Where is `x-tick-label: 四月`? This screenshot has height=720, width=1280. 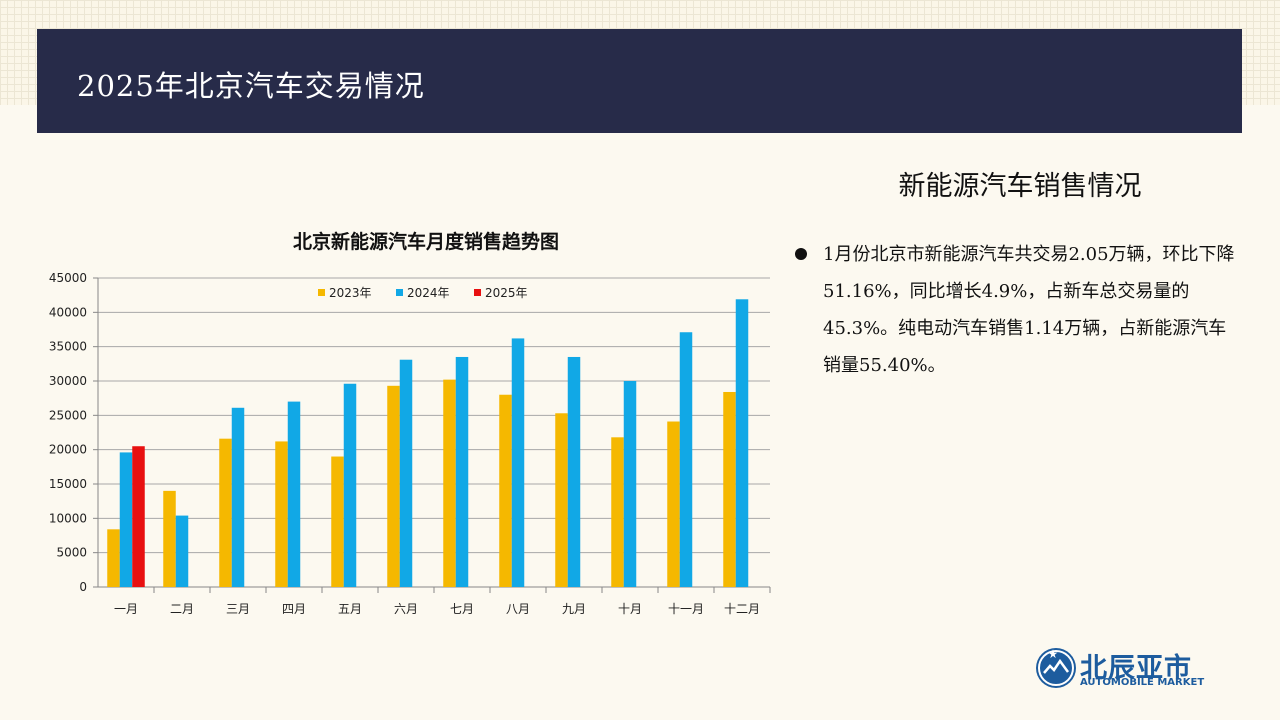
x-tick-label: 四月 is located at coordinates (294, 609).